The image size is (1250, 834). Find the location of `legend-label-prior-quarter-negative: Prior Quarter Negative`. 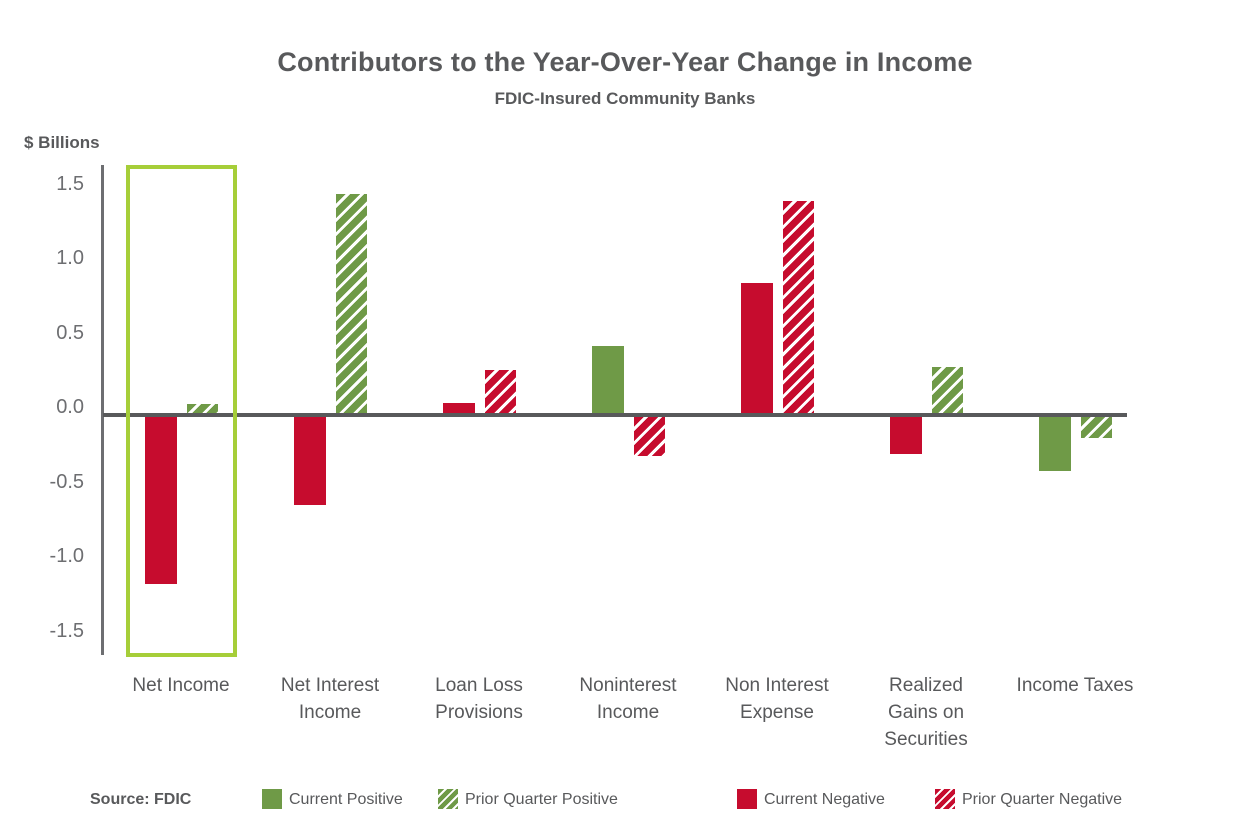

legend-label-prior-quarter-negative: Prior Quarter Negative is located at coordinates (1042, 799).